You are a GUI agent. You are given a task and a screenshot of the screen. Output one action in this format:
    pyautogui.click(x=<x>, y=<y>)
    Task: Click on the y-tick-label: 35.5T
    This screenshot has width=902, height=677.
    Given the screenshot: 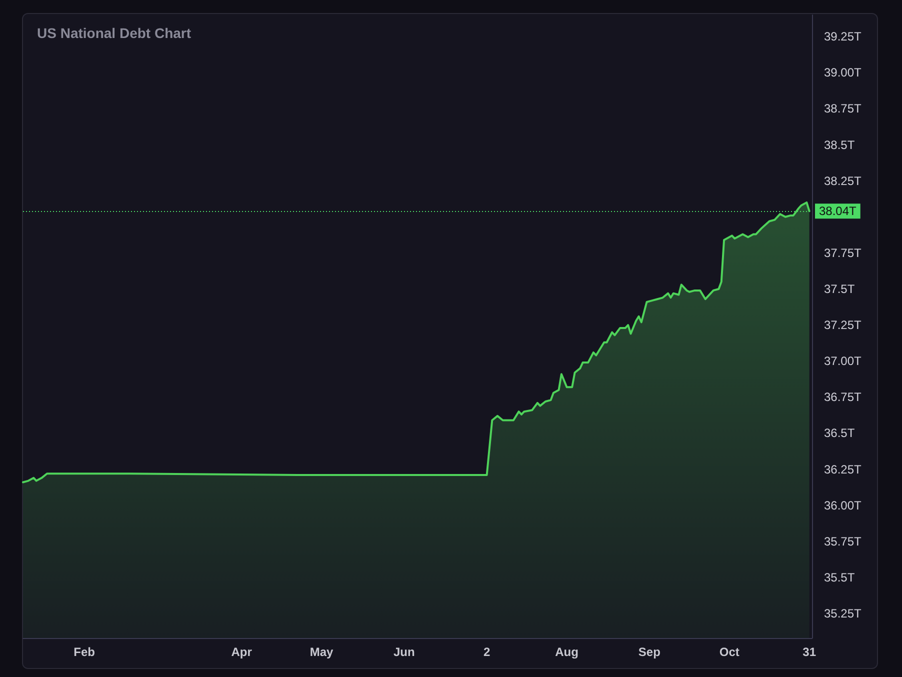 What is the action you would take?
    pyautogui.click(x=840, y=577)
    